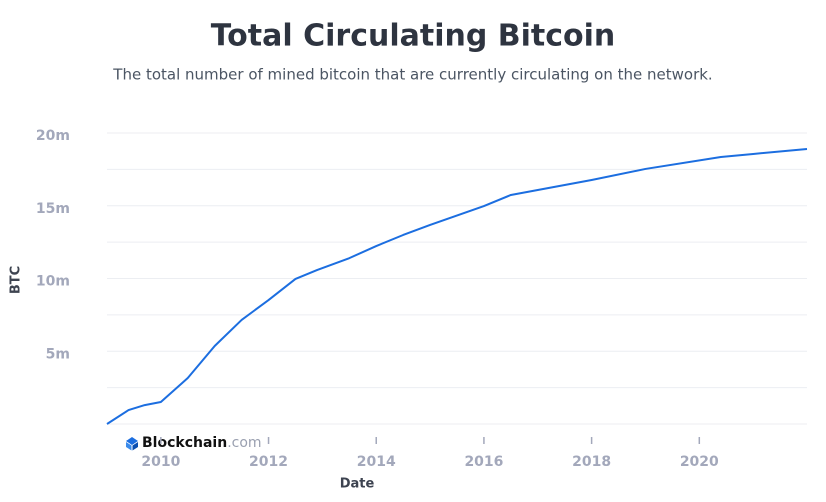 This screenshot has height=502, width=826. What do you see at coordinates (53, 282) in the screenshot?
I see `y-tick-label: 10m` at bounding box center [53, 282].